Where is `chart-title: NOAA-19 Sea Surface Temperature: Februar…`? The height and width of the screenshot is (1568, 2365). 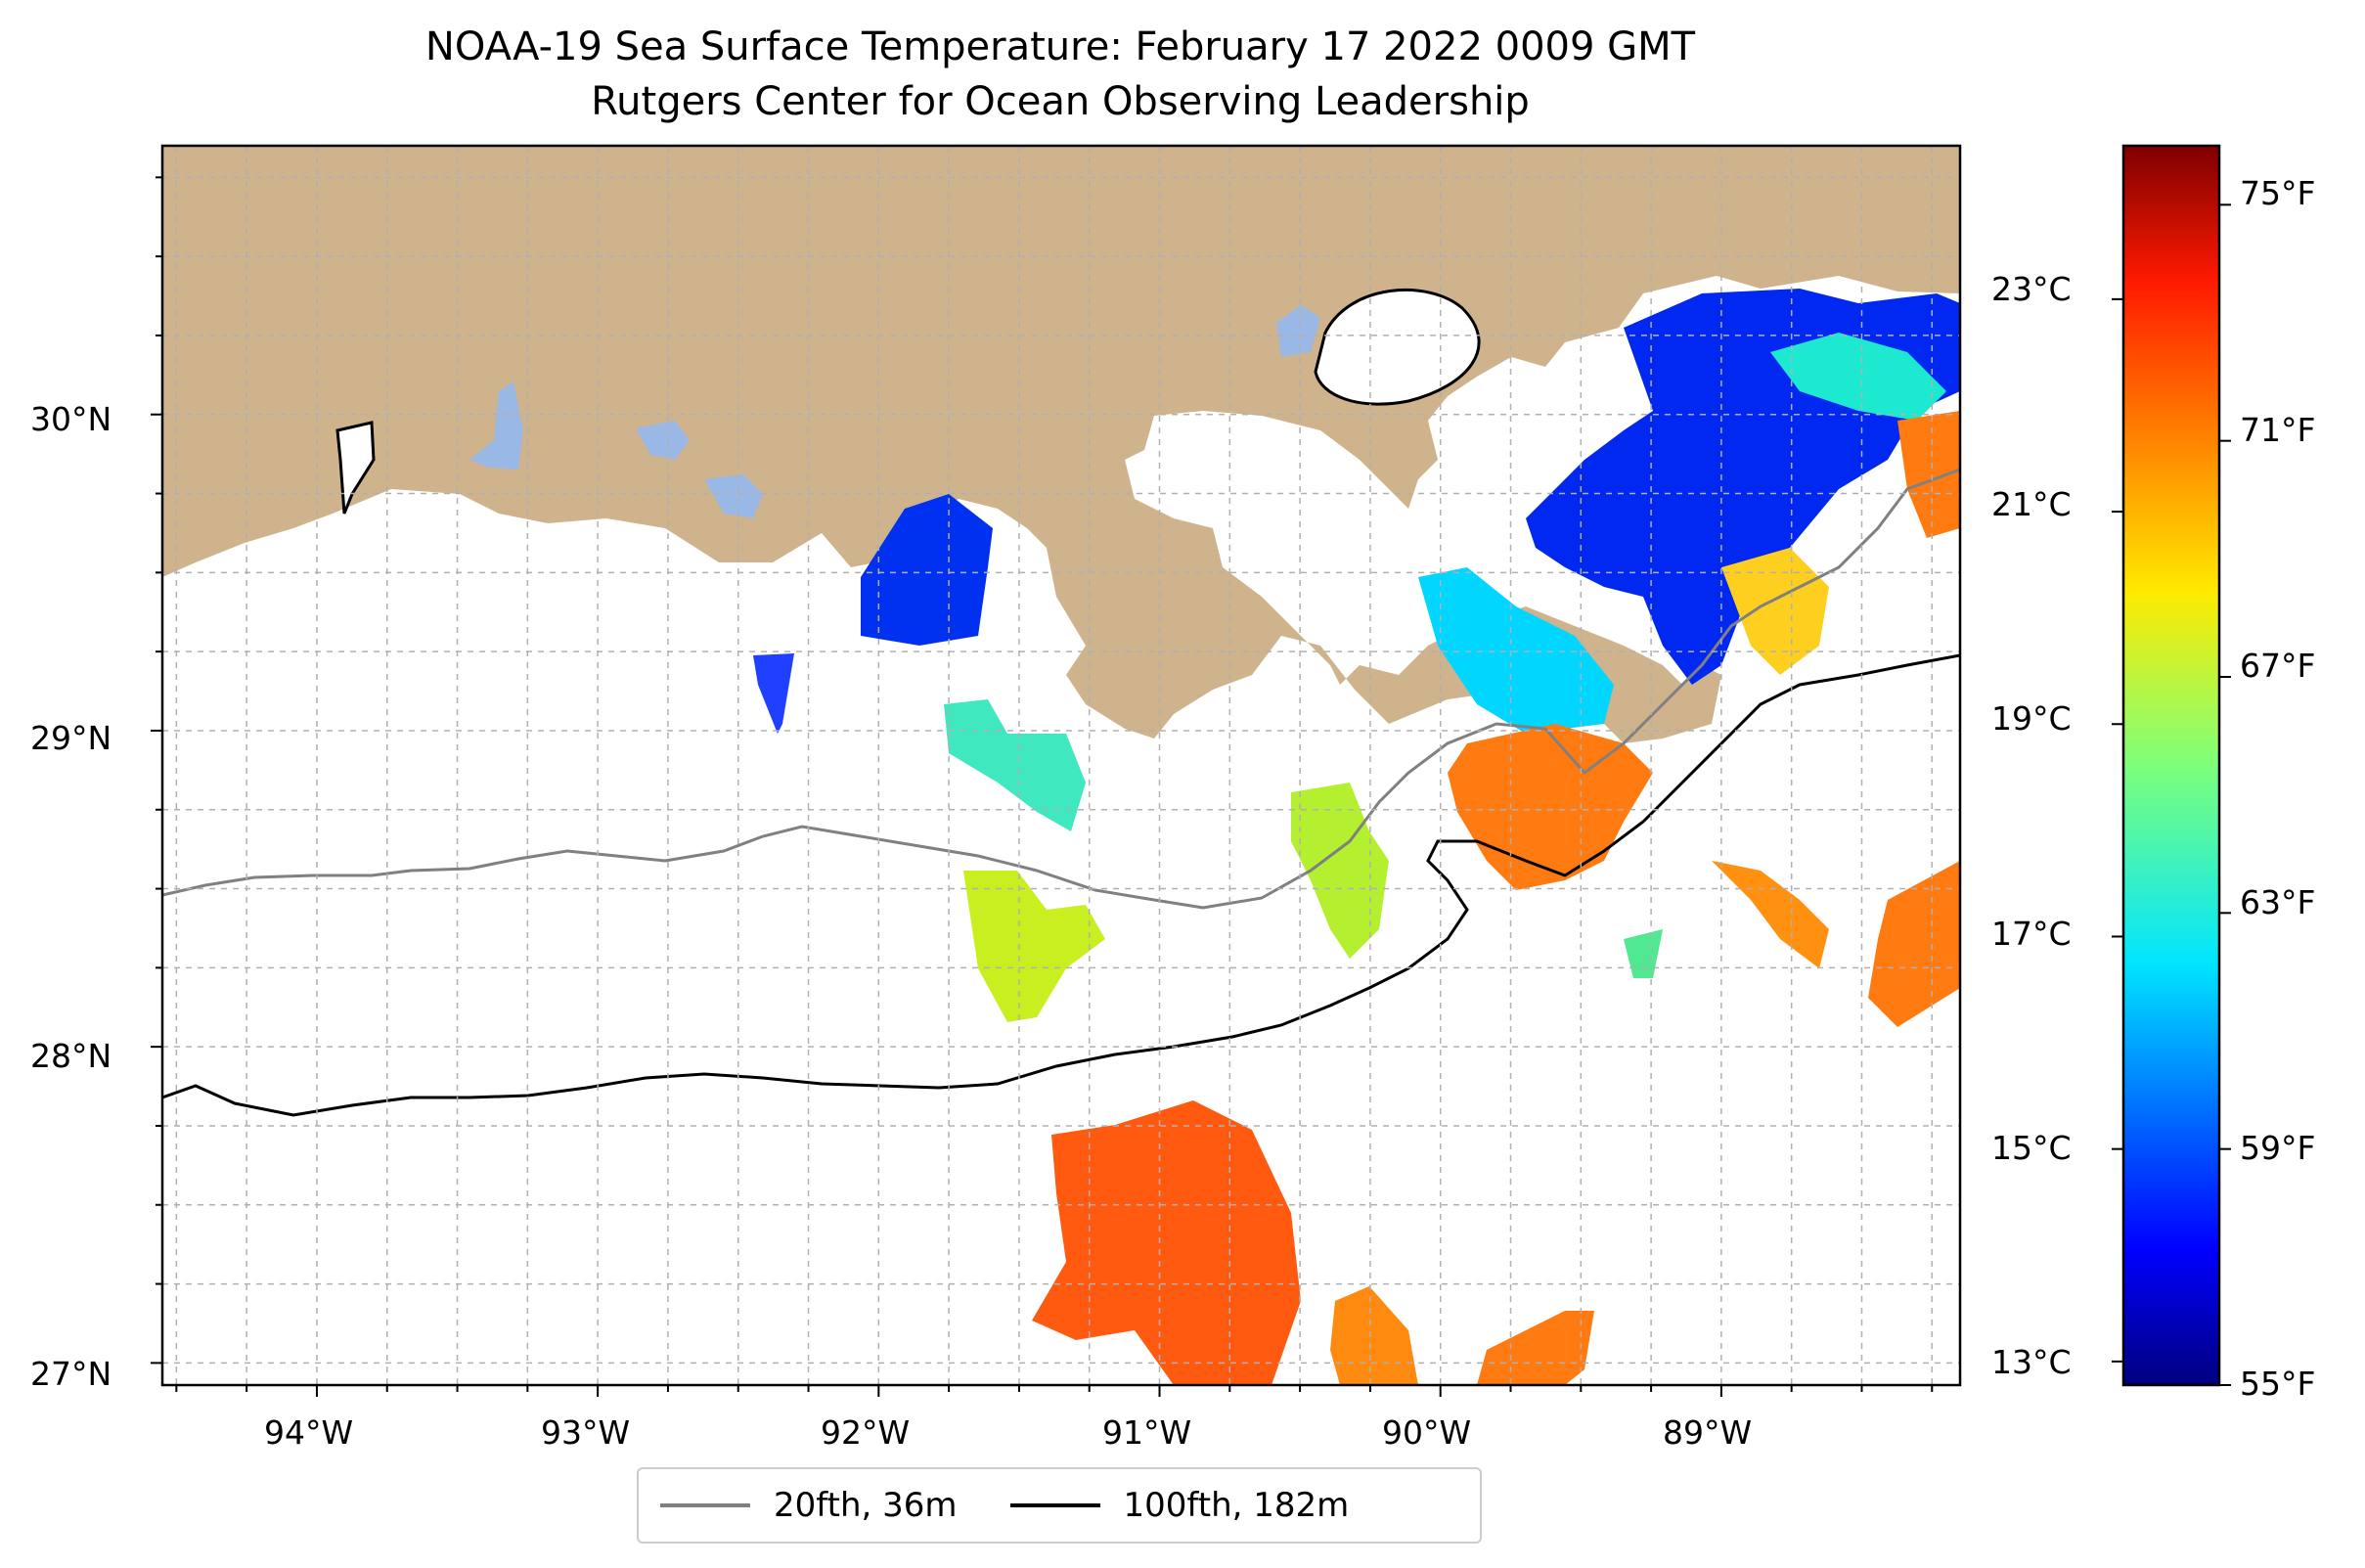 chart-title: NOAA-19 Sea Surface Temperature: Februar… is located at coordinates (1060, 46).